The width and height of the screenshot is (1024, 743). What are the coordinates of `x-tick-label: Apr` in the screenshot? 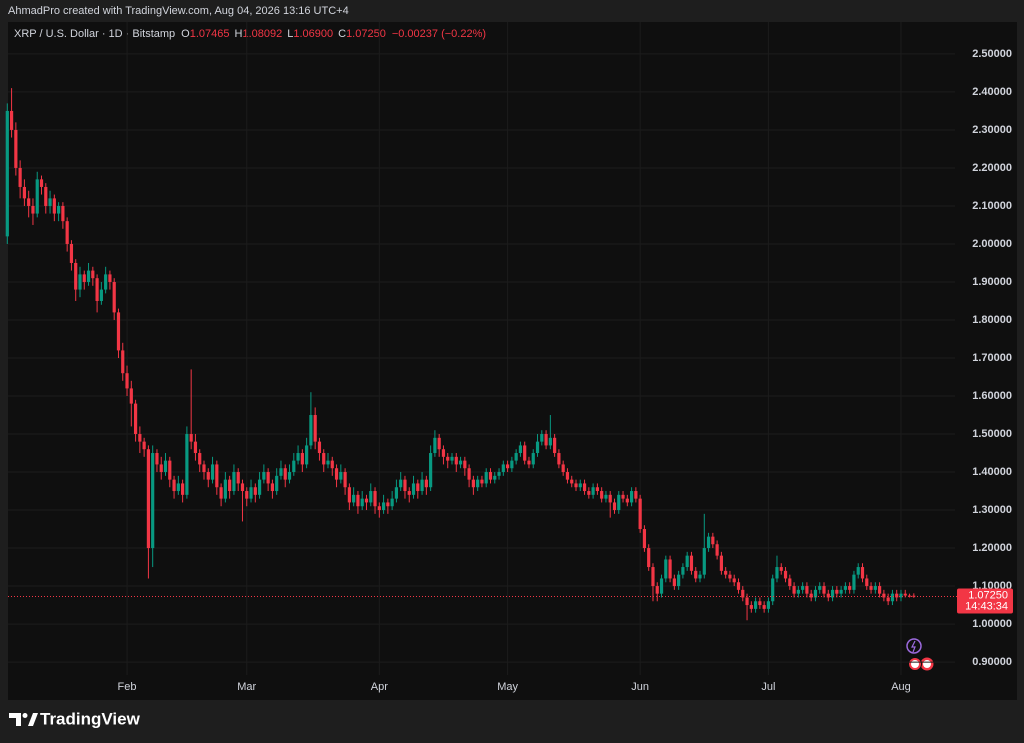 It's located at (379, 687).